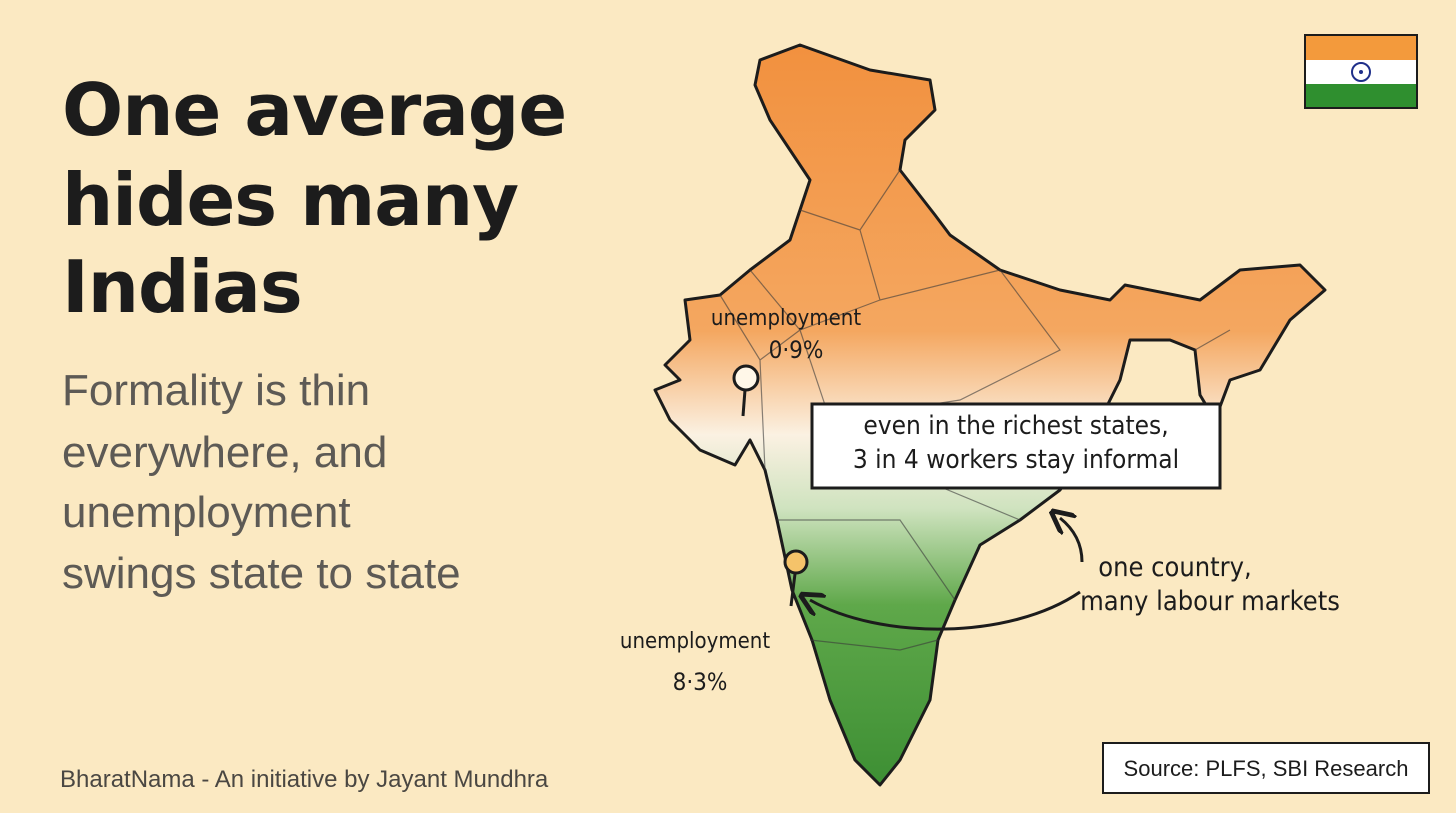 This screenshot has width=1456, height=813. I want to click on flag, so click(1361, 71).